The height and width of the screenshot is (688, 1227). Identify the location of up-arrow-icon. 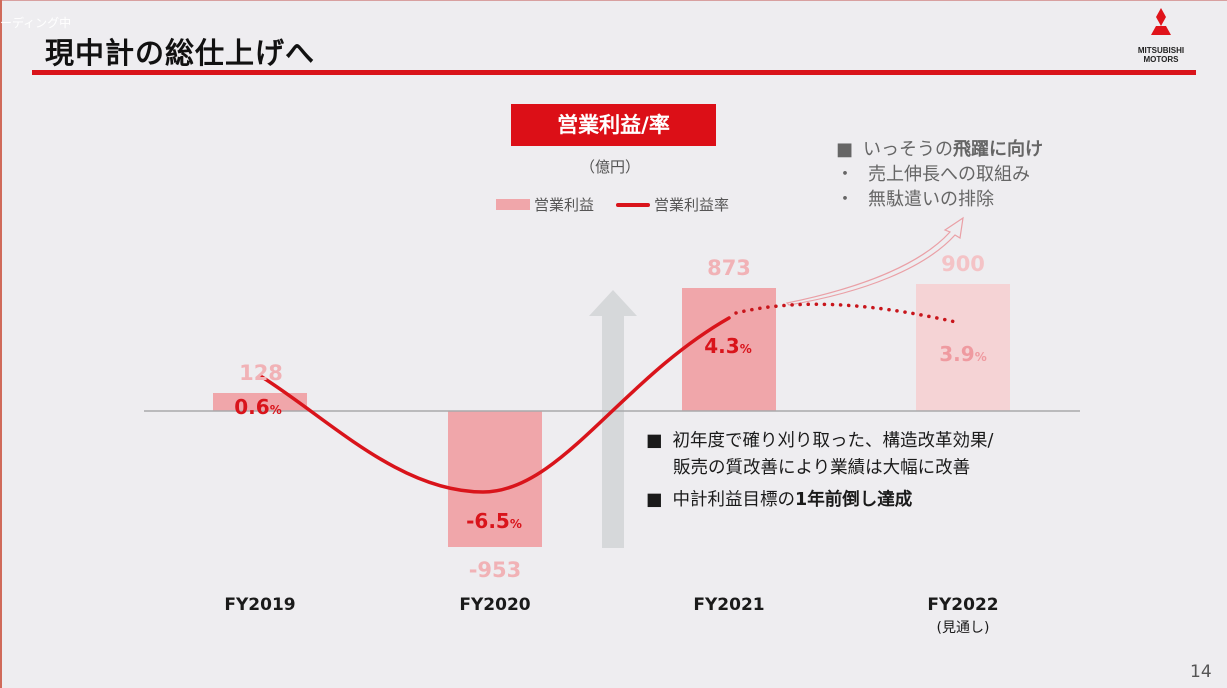
(613, 419).